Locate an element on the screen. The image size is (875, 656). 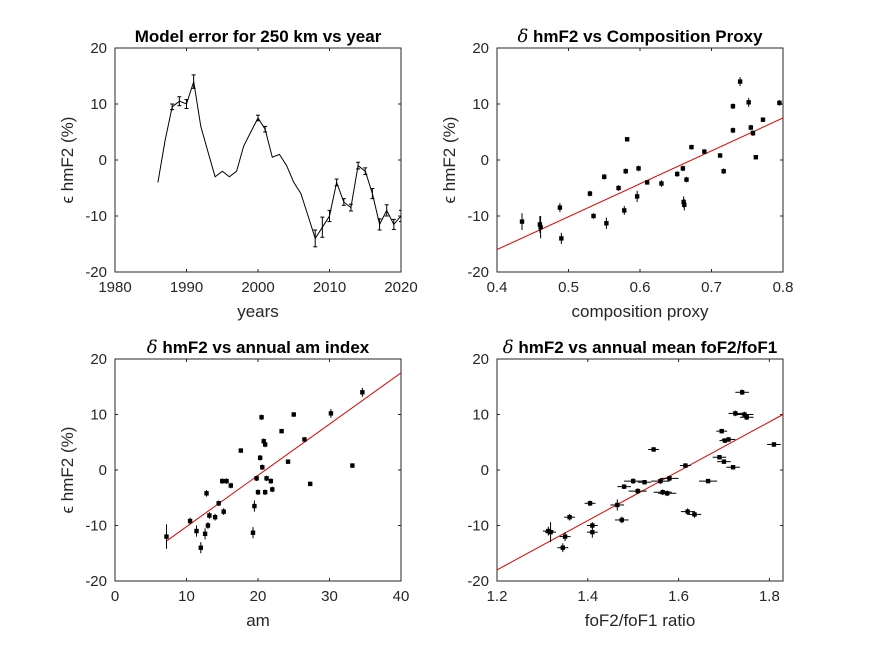
x-axis-label: years is located at coordinates (258, 311).